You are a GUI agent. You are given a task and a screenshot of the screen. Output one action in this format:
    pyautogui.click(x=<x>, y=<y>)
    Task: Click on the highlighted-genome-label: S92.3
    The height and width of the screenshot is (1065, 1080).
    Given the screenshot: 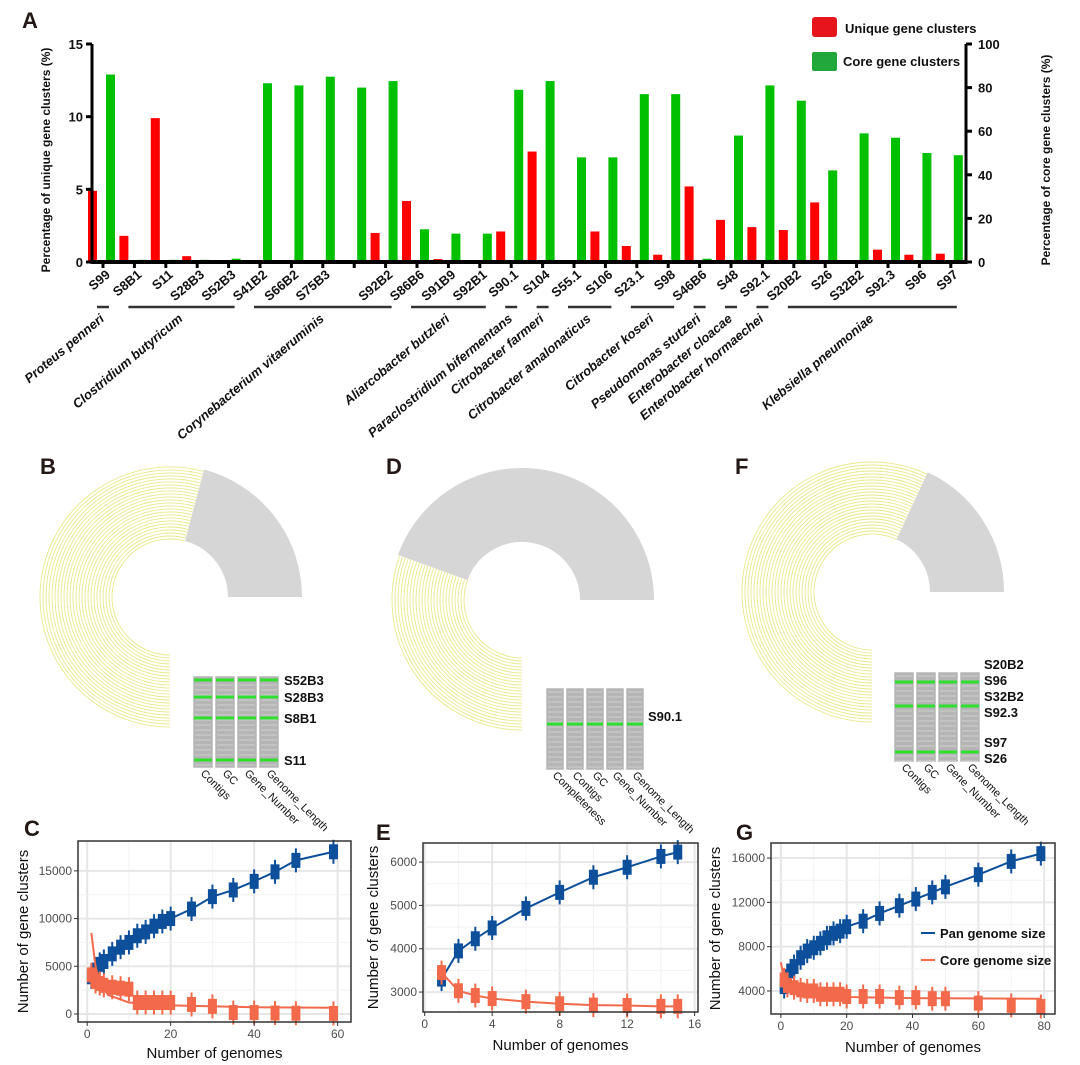 What is the action you would take?
    pyautogui.click(x=1001, y=712)
    